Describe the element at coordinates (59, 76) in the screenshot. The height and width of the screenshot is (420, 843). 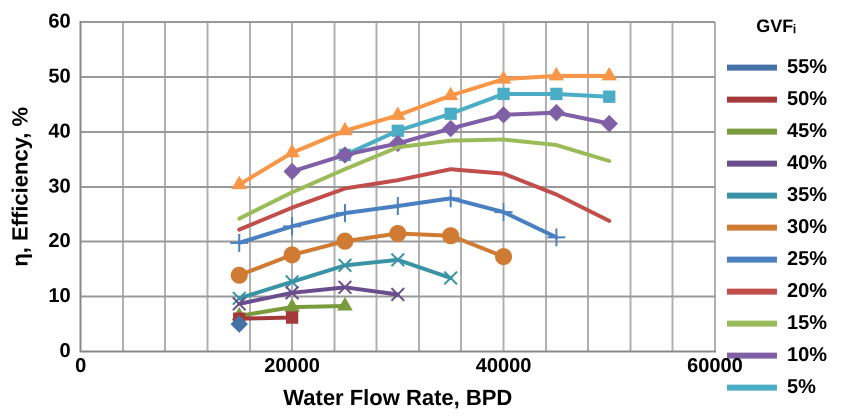
I see `y-tick-label: 50` at that location.